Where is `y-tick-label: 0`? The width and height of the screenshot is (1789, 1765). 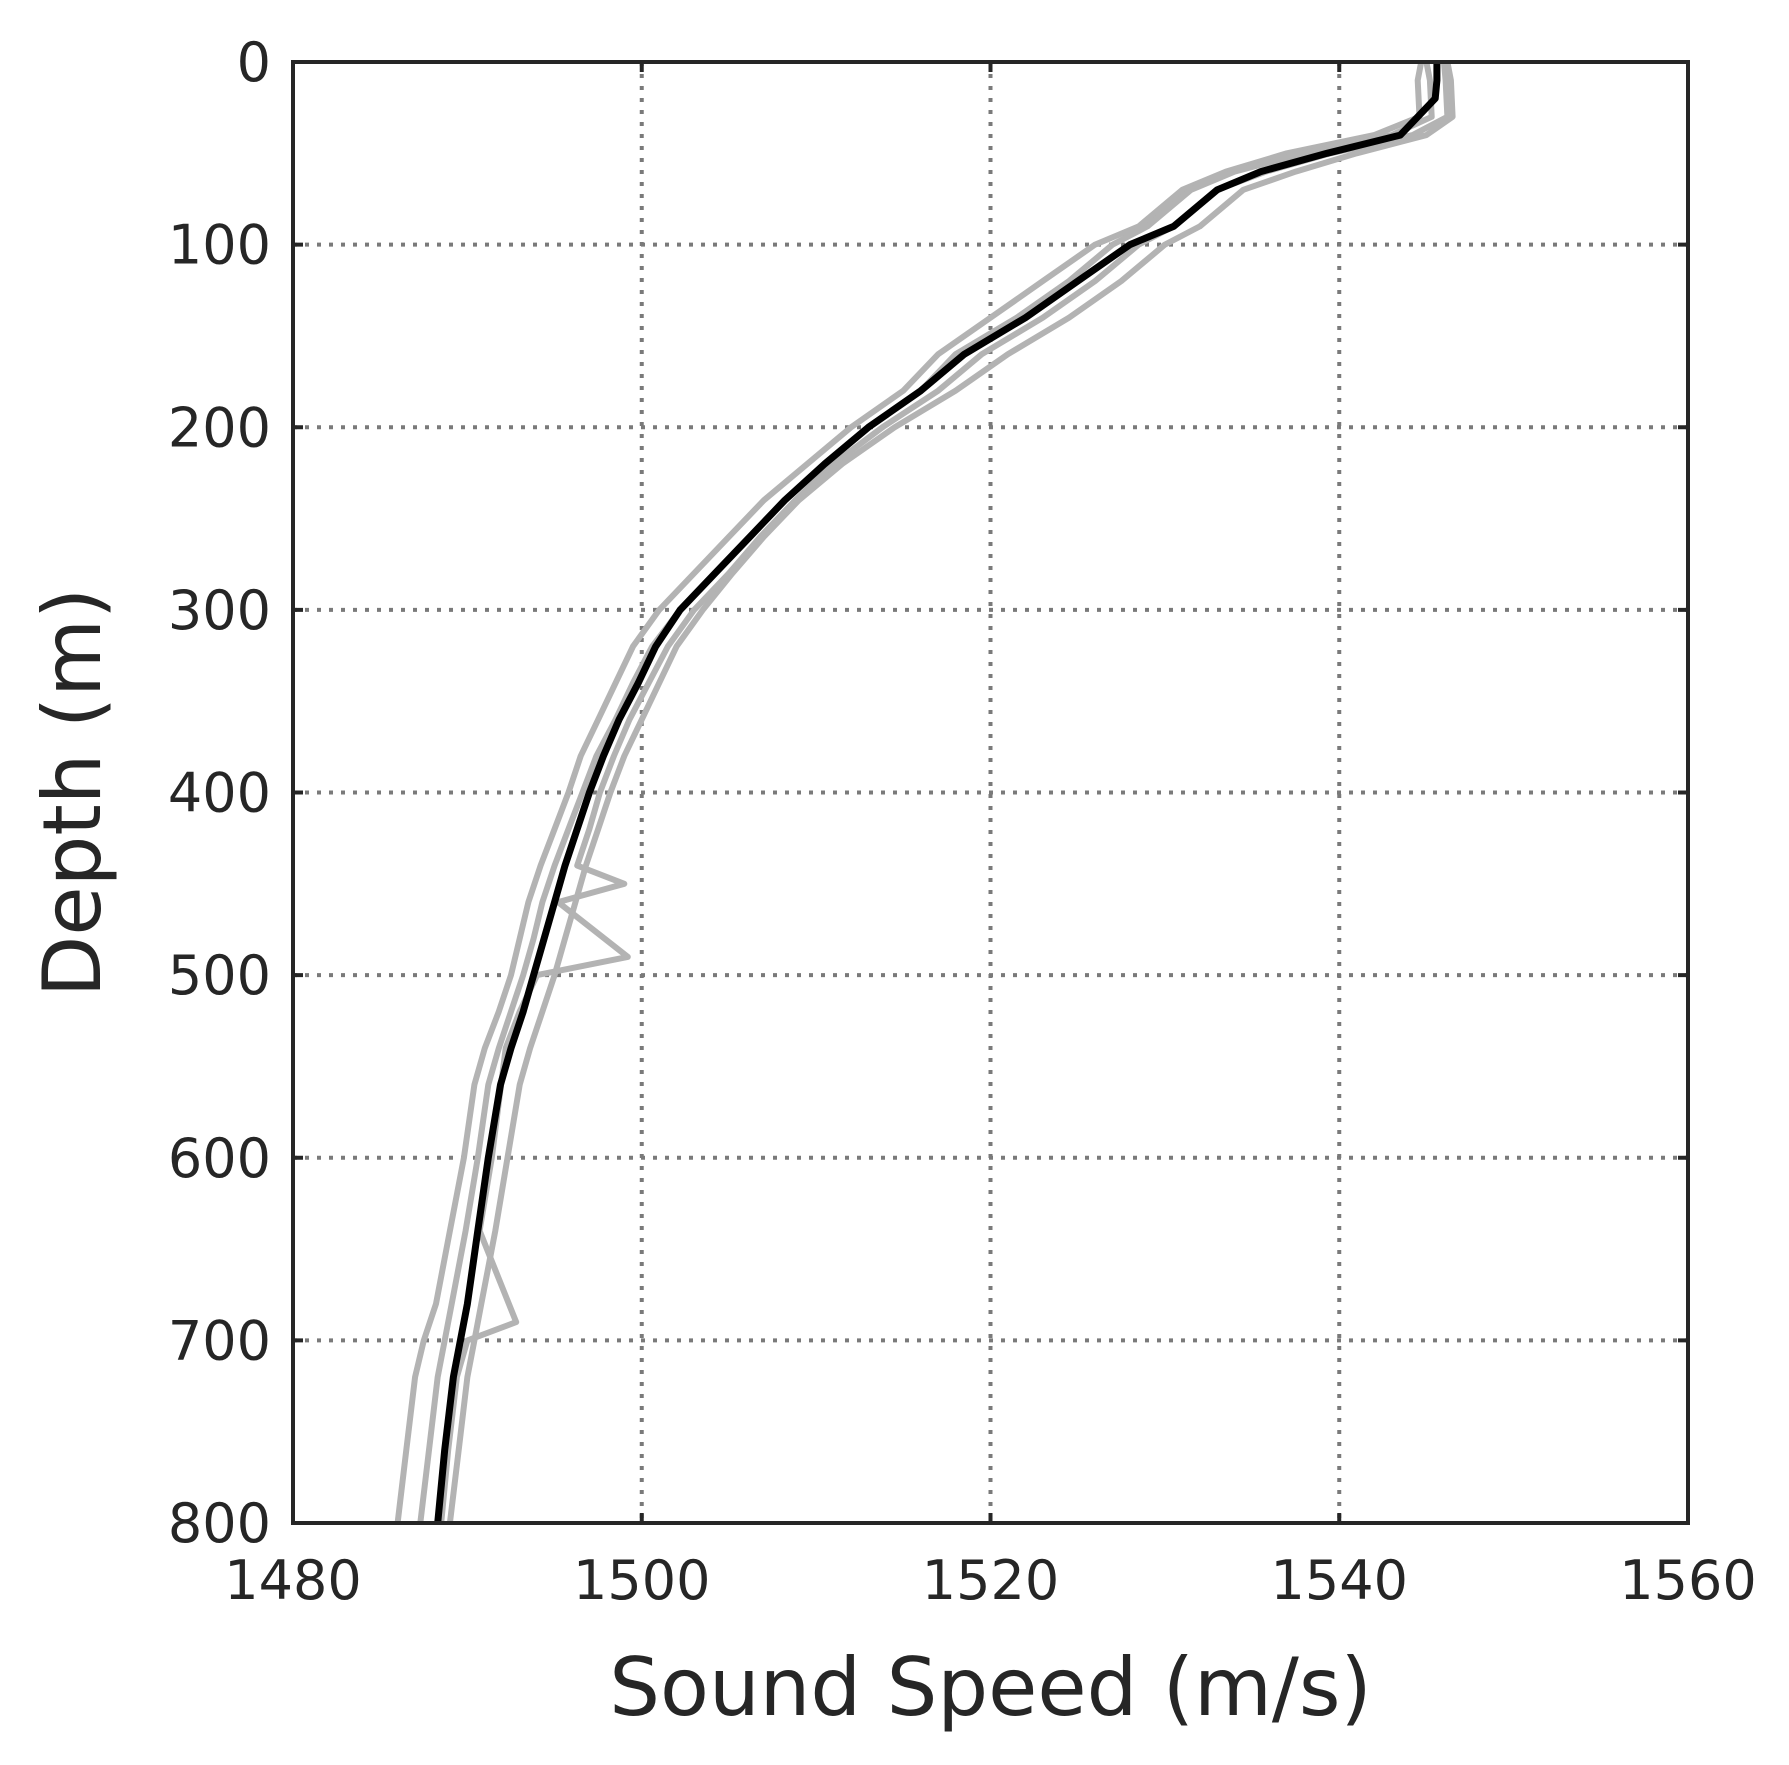
y-tick-label: 0 is located at coordinates (254, 62).